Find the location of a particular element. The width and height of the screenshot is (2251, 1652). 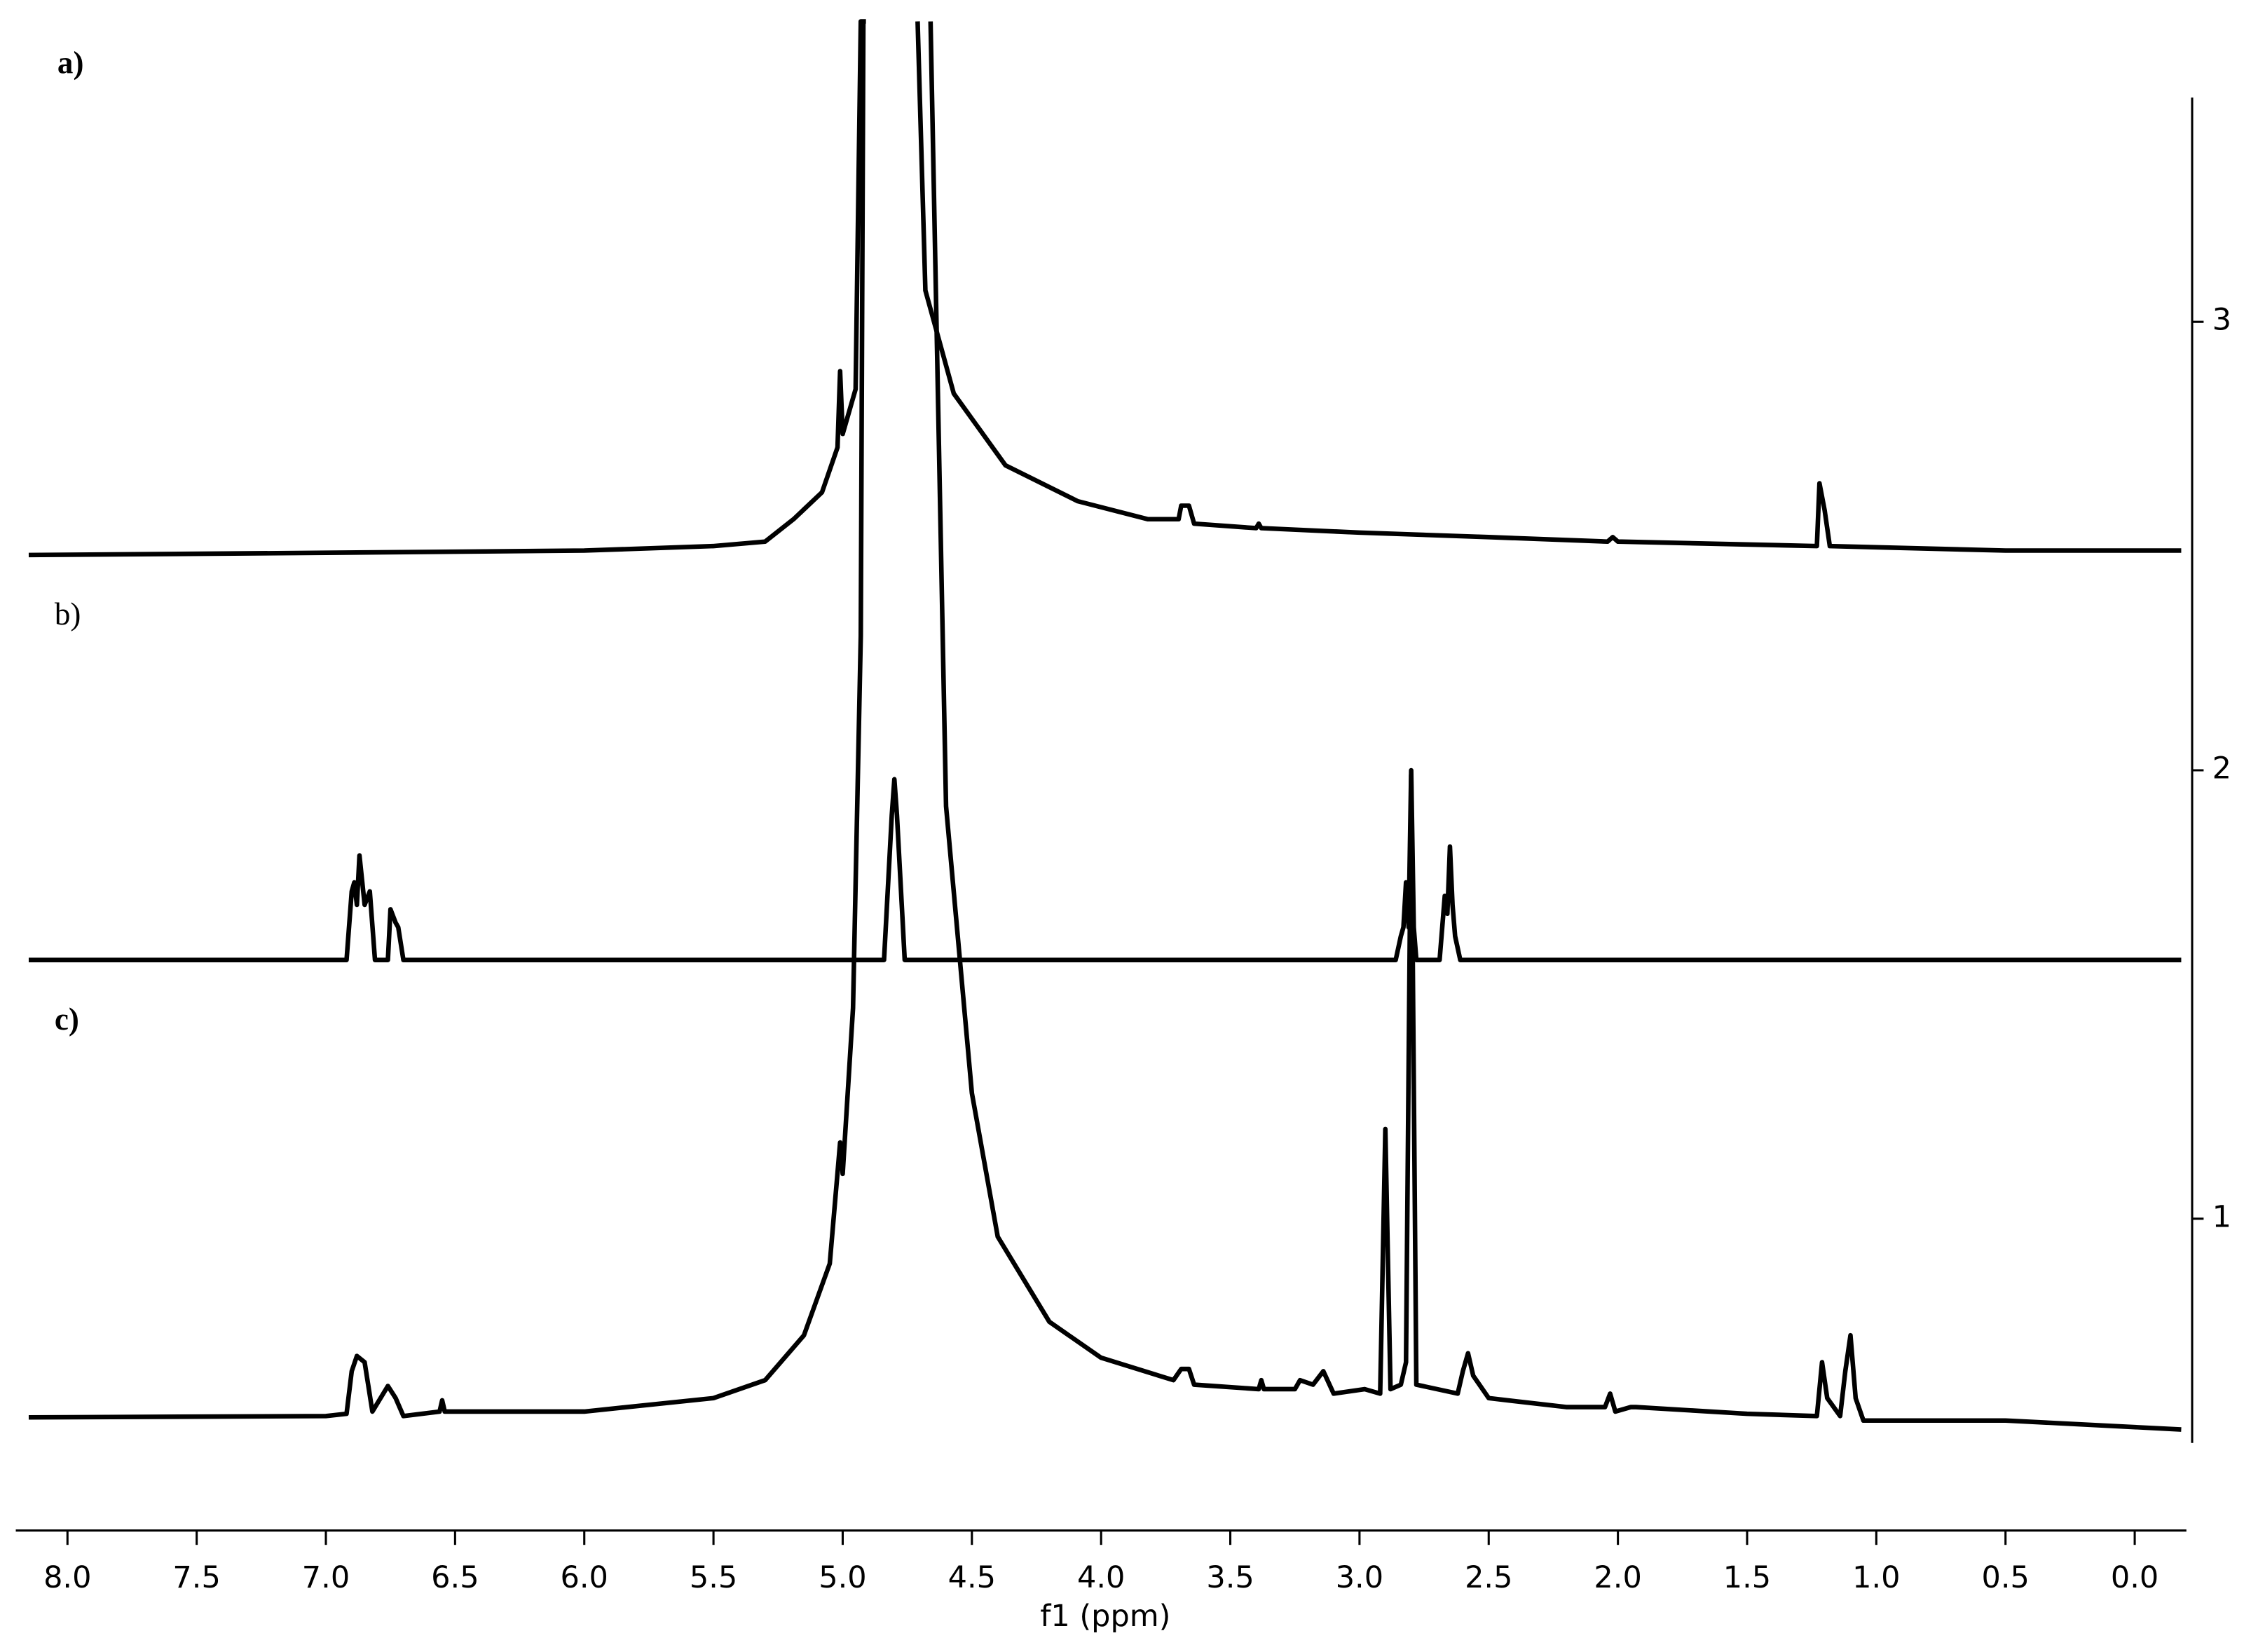

spectrum-line is located at coordinates (1105, 864).